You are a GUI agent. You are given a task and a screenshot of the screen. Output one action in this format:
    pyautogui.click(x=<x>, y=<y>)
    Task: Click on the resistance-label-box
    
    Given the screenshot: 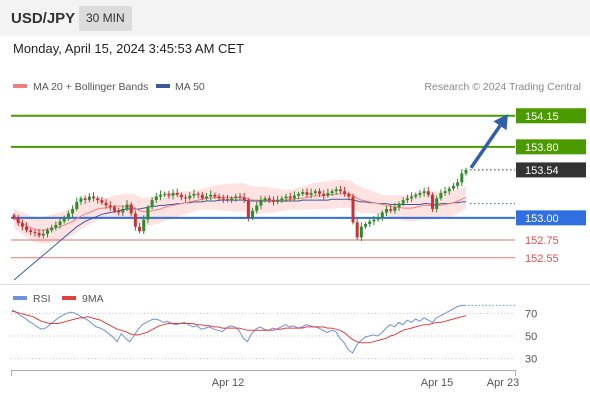 What is the action you would take?
    pyautogui.click(x=551, y=147)
    